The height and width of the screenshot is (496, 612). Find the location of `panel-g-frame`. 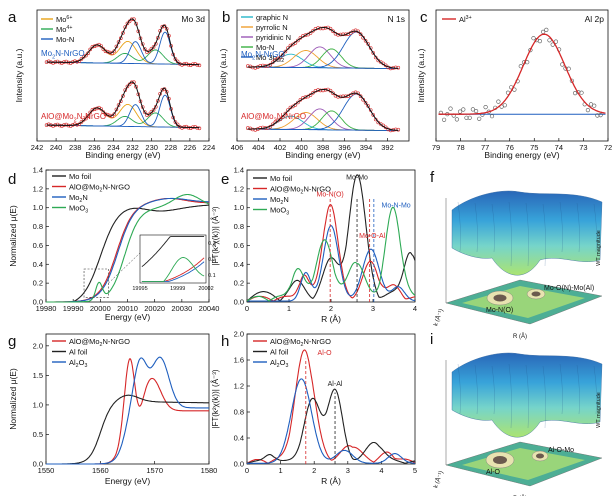

panel-g-frame is located at coordinates (127, 399).